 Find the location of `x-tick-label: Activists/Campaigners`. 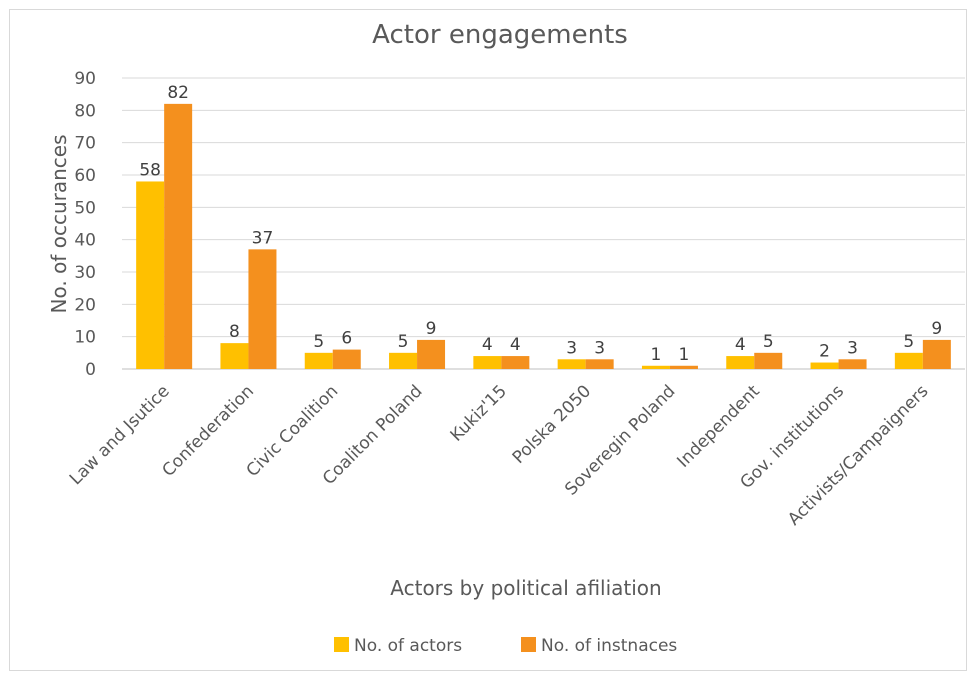

x-tick-label: Activists/Campaigners is located at coordinates (858, 455).